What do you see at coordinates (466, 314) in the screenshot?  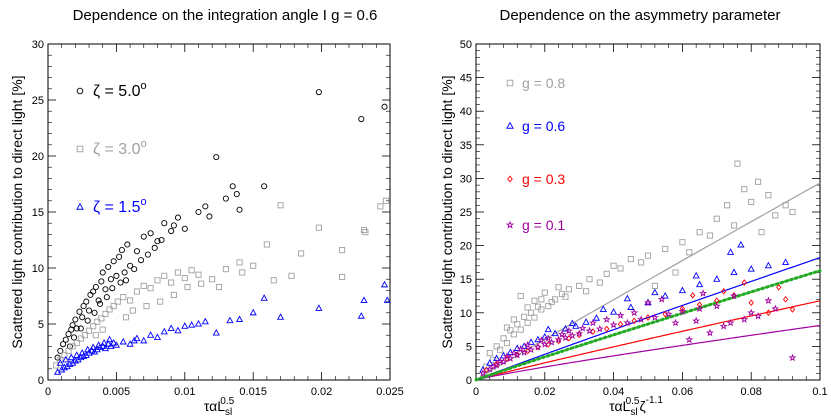 I see `y-tick-label: 10` at bounding box center [466, 314].